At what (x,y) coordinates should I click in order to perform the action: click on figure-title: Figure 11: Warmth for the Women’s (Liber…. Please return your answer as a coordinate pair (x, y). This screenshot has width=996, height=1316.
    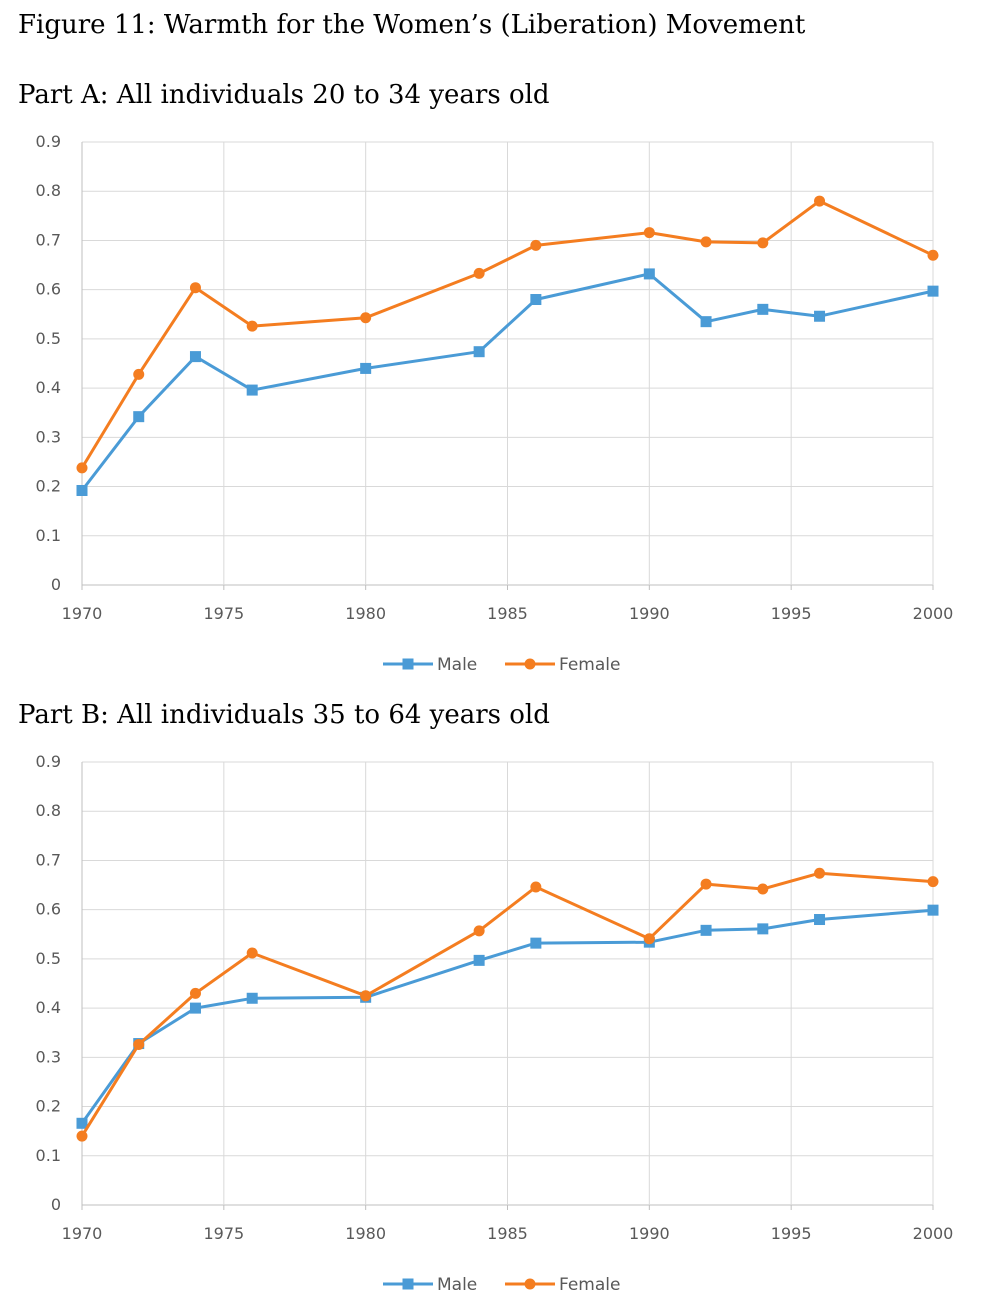
    Looking at the image, I should click on (412, 25).